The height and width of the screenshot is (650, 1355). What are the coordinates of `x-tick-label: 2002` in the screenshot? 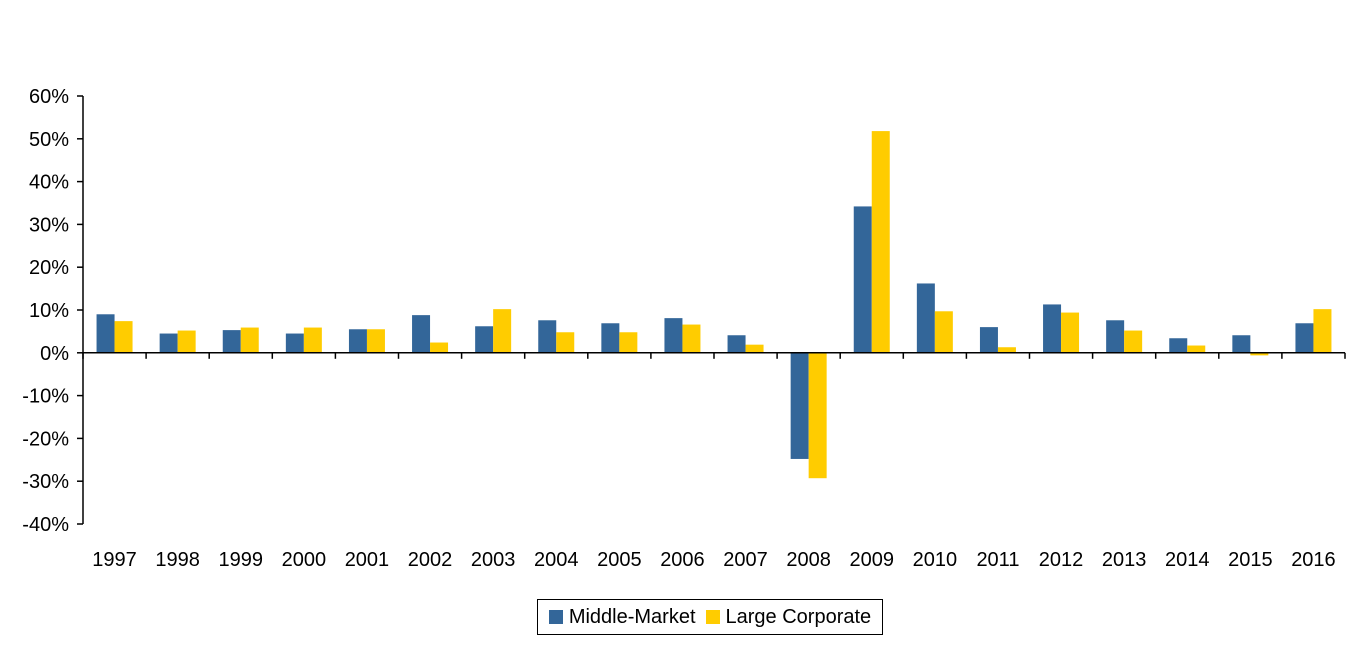 It's located at (430, 560).